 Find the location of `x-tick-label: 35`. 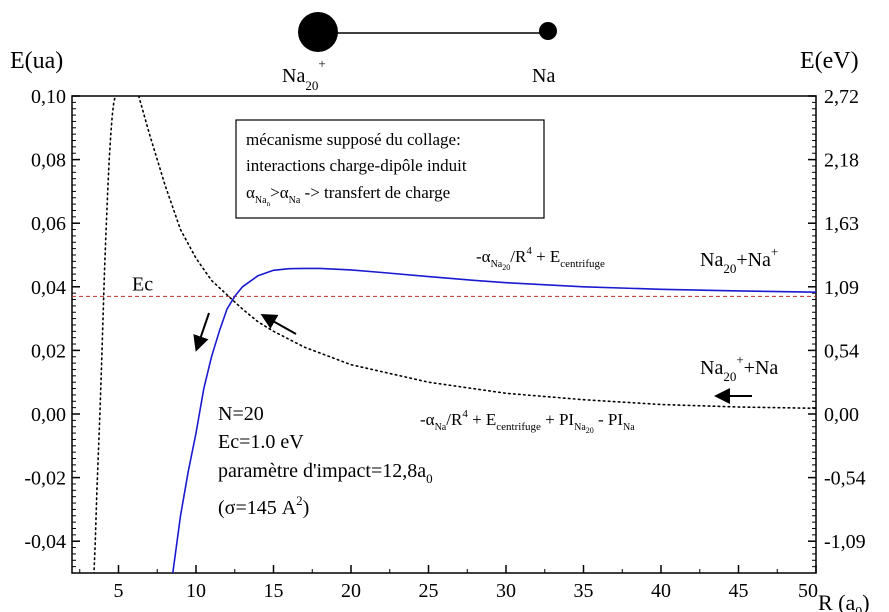

x-tick-label: 35 is located at coordinates (584, 591).